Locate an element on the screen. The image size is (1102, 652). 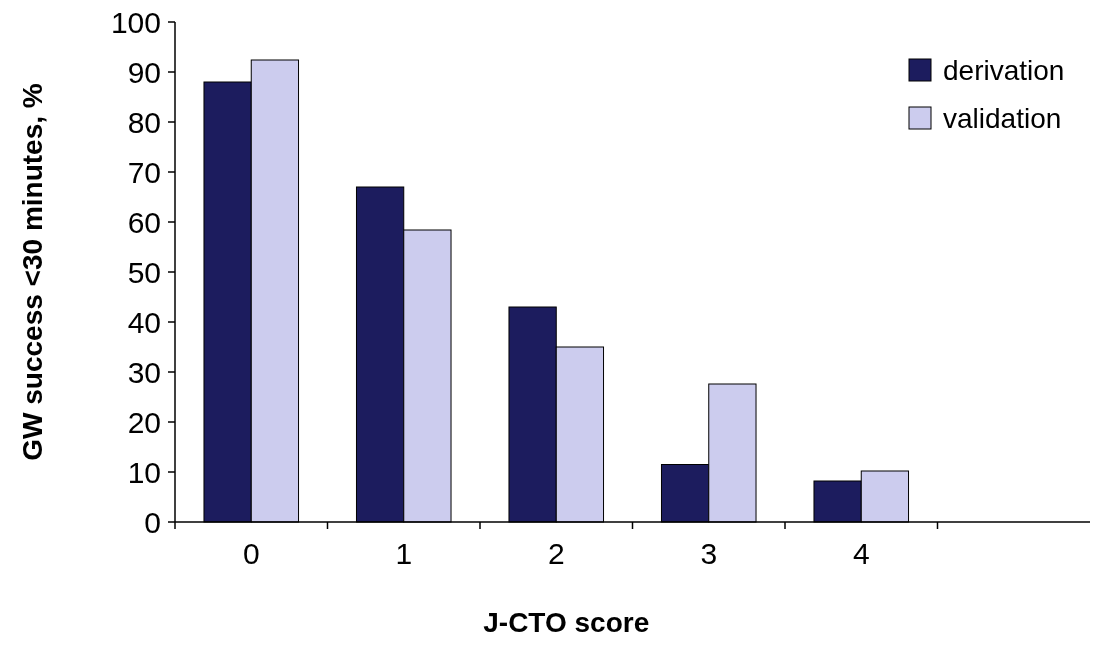
y-tick-label: 90 is located at coordinates (144, 72).